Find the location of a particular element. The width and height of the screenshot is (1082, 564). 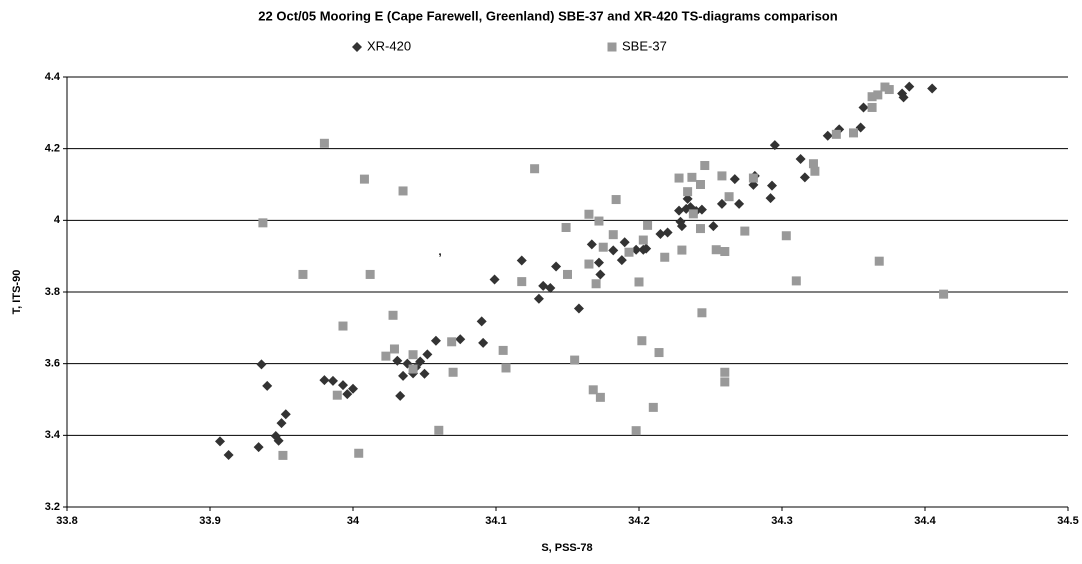

y-tick-label: 3.2 is located at coordinates (52, 507).